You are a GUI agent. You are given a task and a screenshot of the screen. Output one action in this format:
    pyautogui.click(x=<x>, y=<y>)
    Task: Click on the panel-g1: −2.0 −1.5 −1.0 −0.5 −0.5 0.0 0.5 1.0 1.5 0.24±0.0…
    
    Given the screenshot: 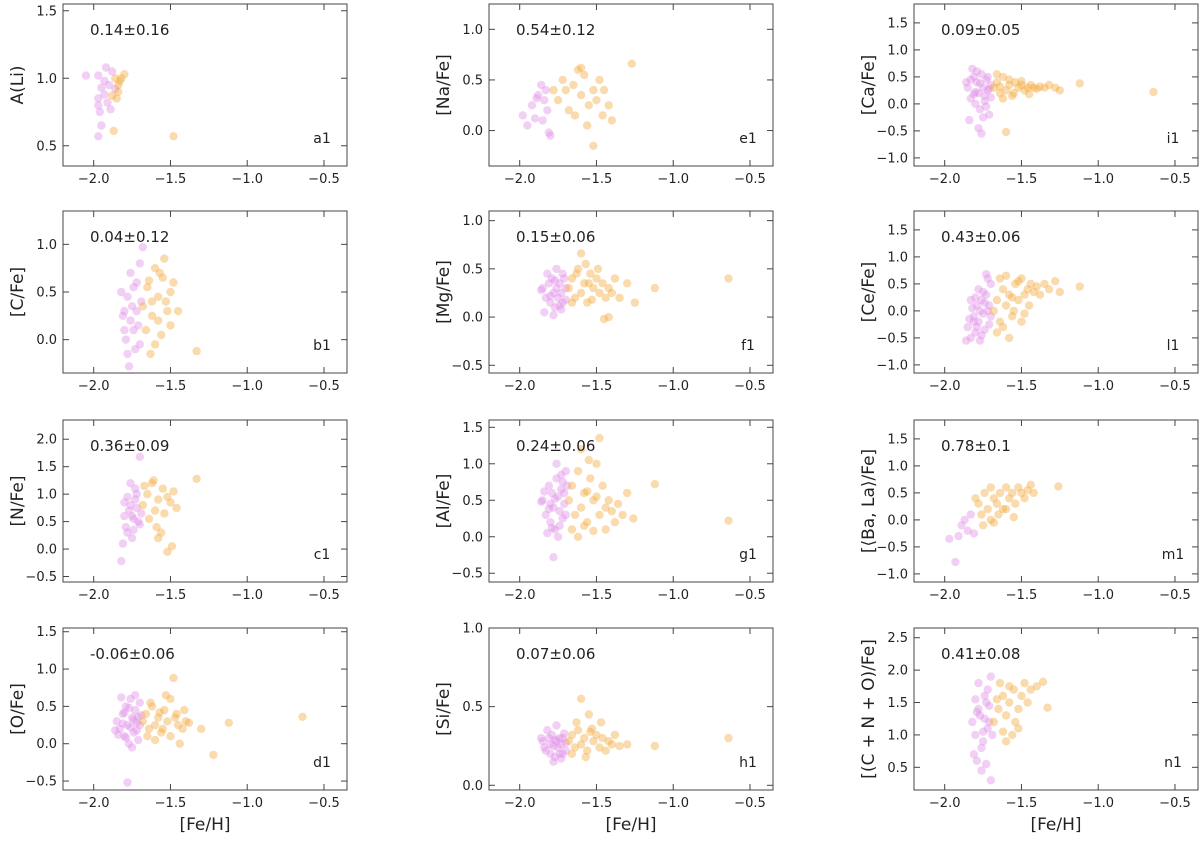 What is the action you would take?
    pyautogui.click(x=604, y=511)
    